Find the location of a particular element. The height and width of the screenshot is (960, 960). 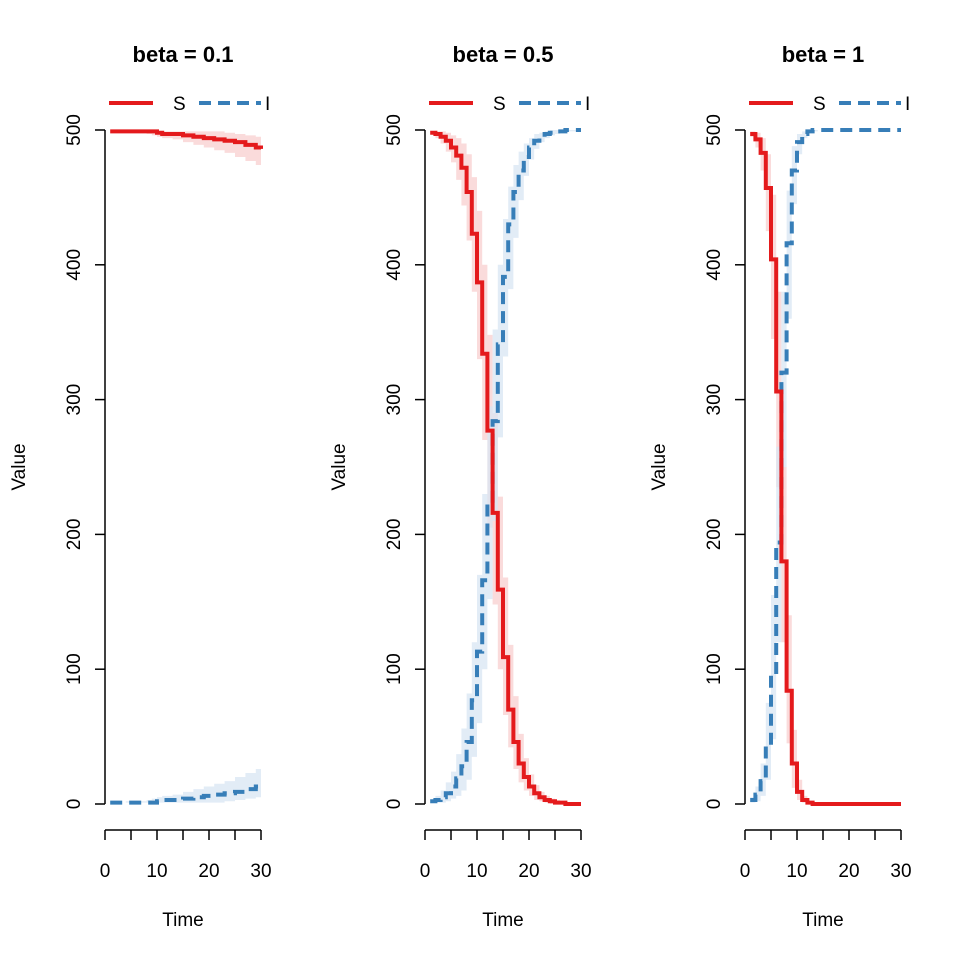

band-s is located at coordinates (505, 467).